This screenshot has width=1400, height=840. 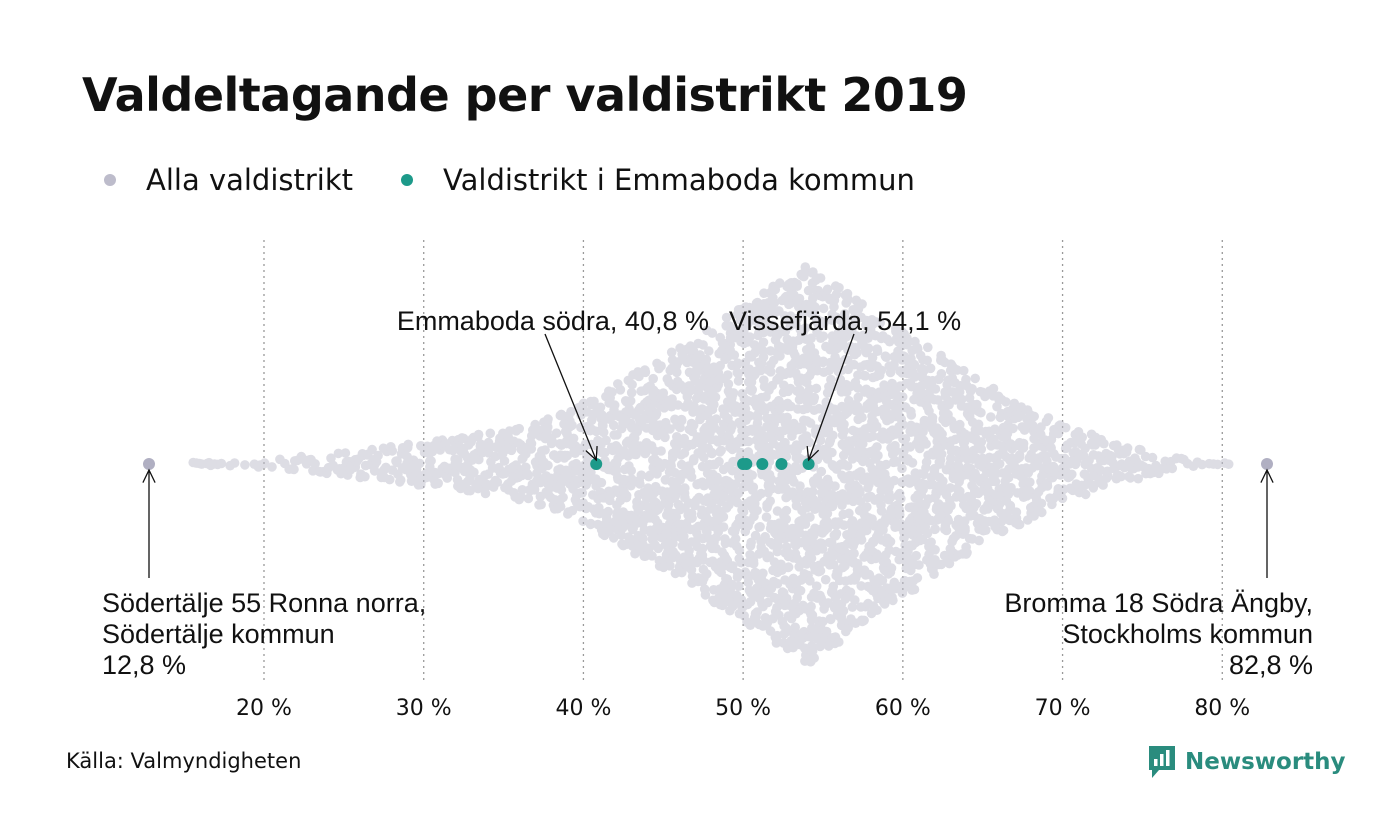 What do you see at coordinates (407, 180) in the screenshot?
I see `legend-marker-emmaboda` at bounding box center [407, 180].